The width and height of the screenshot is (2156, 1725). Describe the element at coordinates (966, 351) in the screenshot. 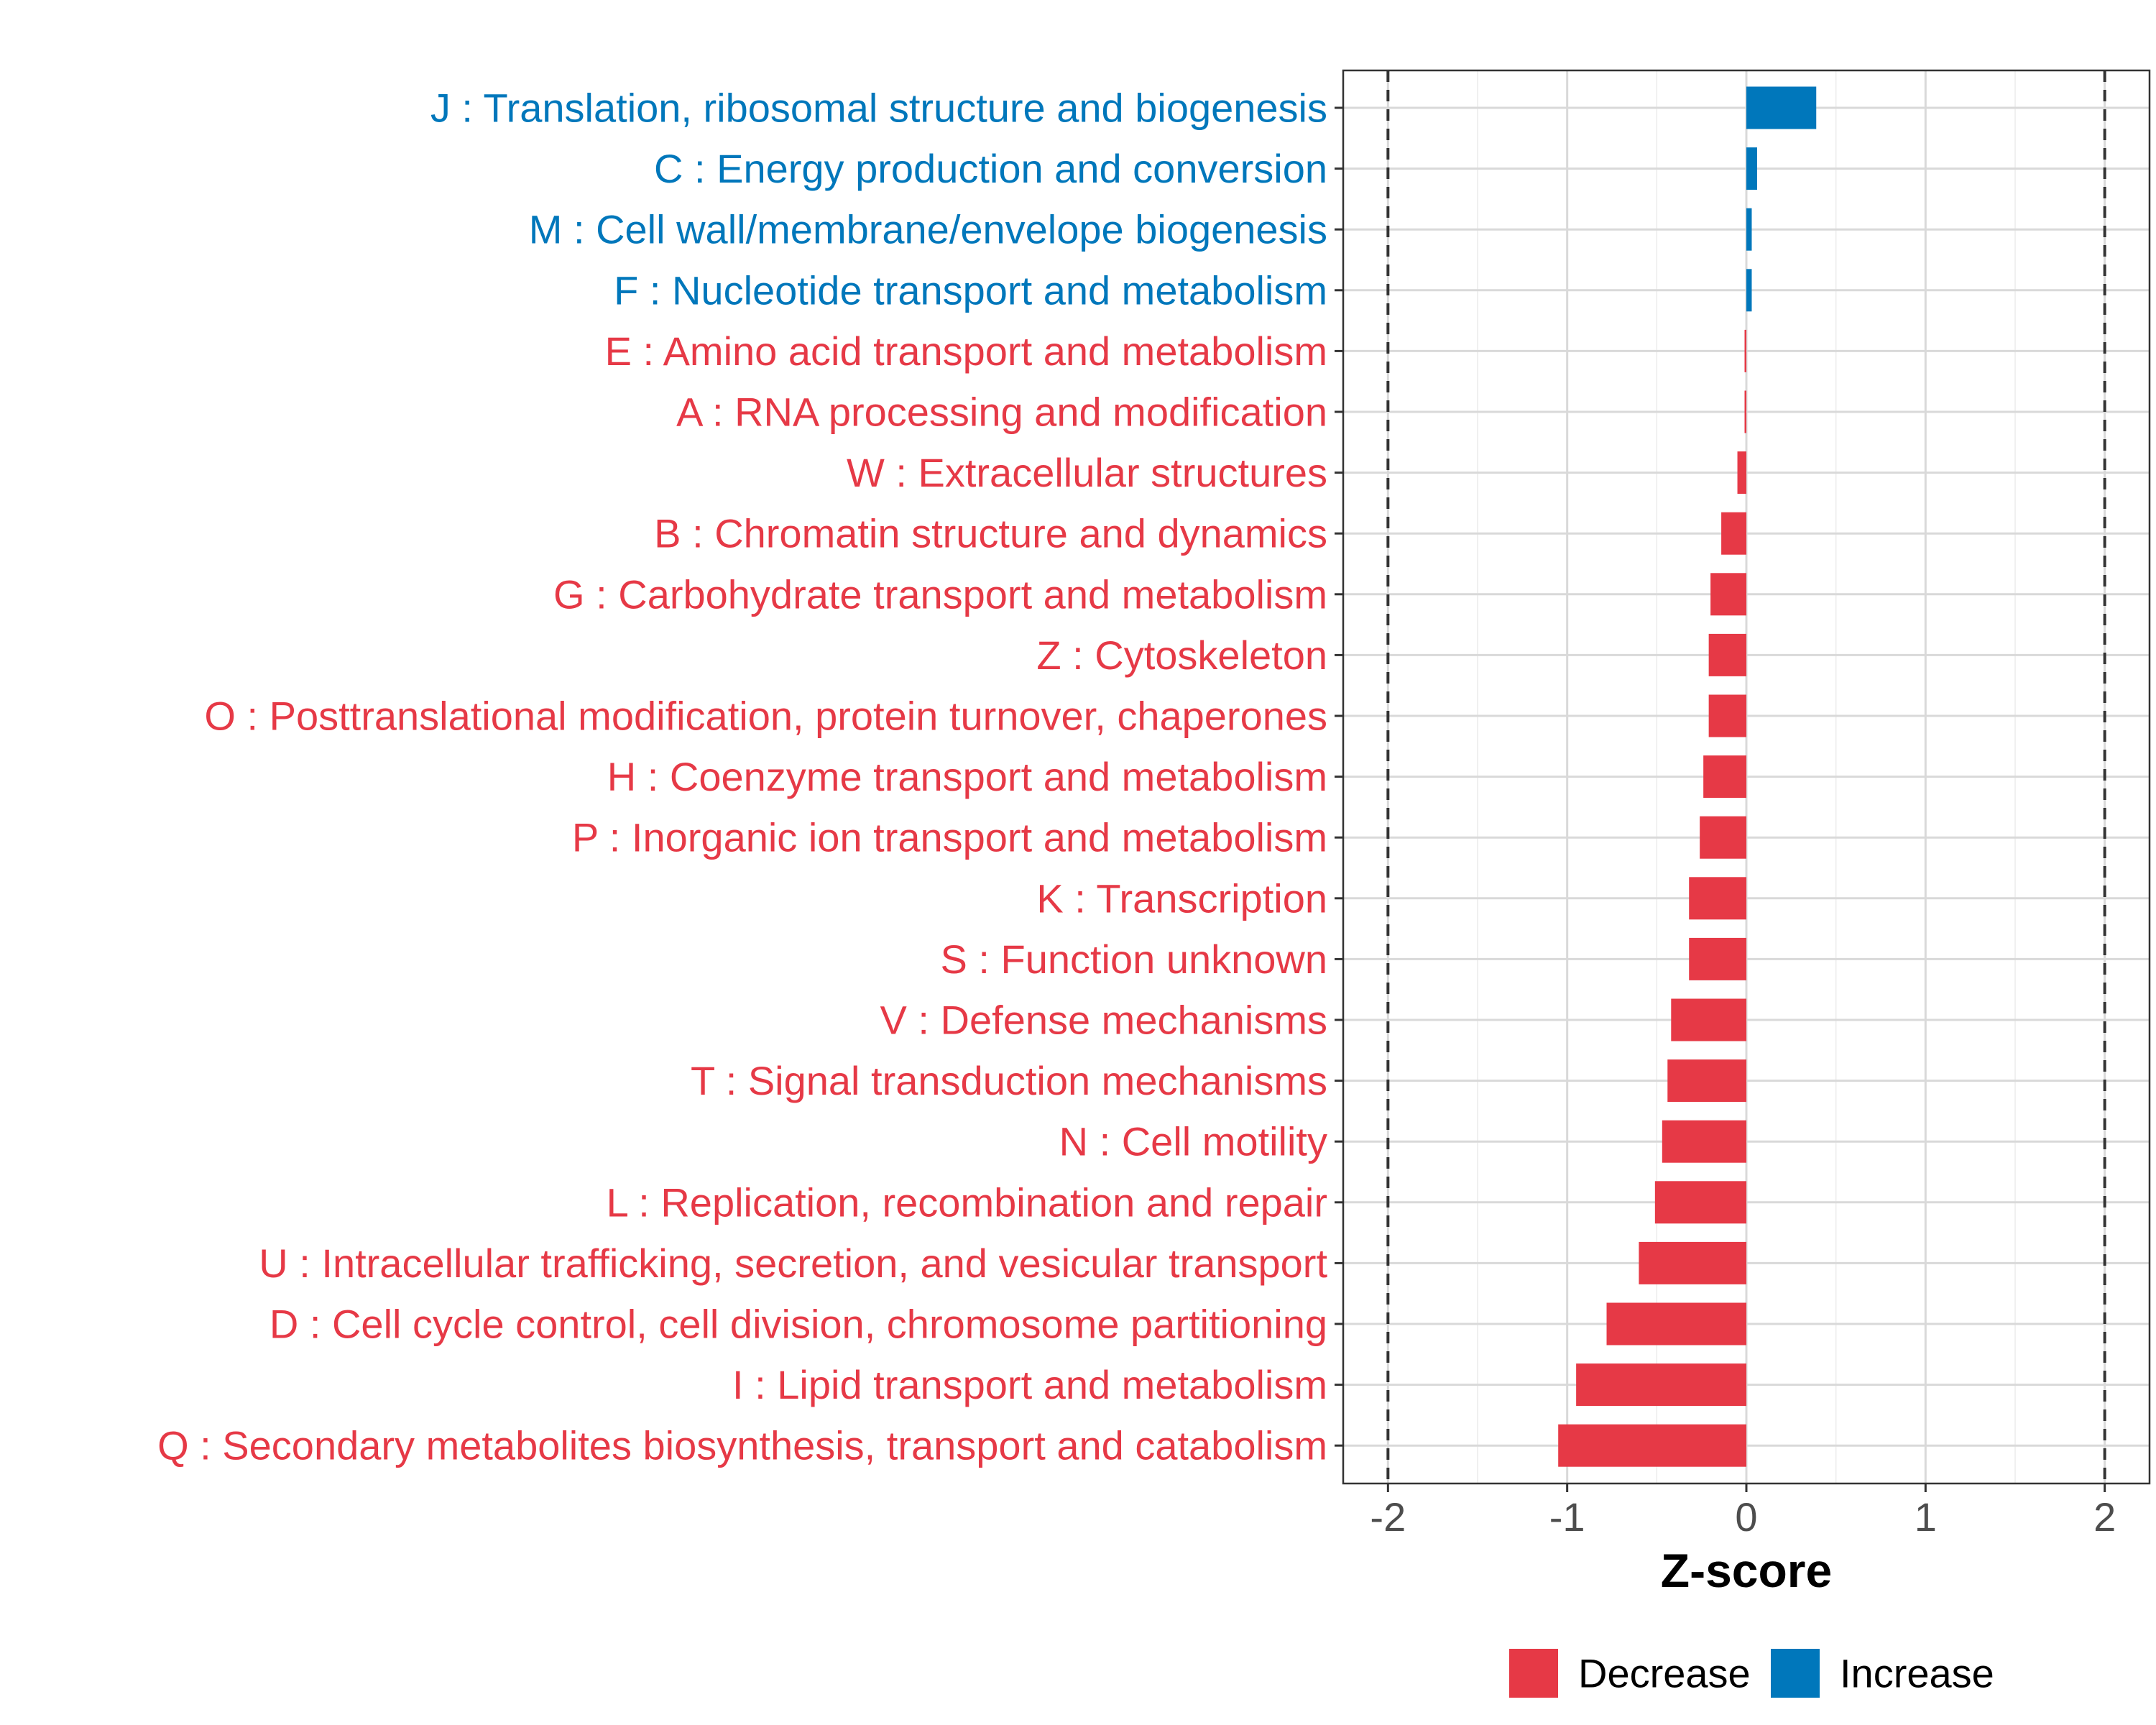

I see `category-label: E : Amino acid transport and metabolism` at that location.